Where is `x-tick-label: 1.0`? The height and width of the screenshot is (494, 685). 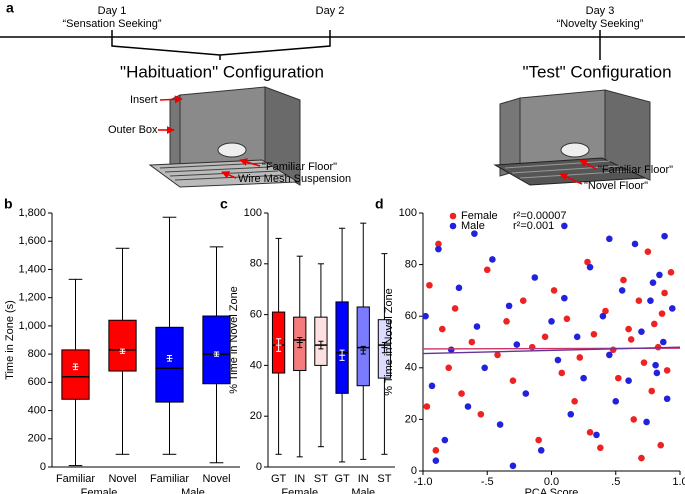
x-tick-label: 1.0 is located at coordinates (678, 482).